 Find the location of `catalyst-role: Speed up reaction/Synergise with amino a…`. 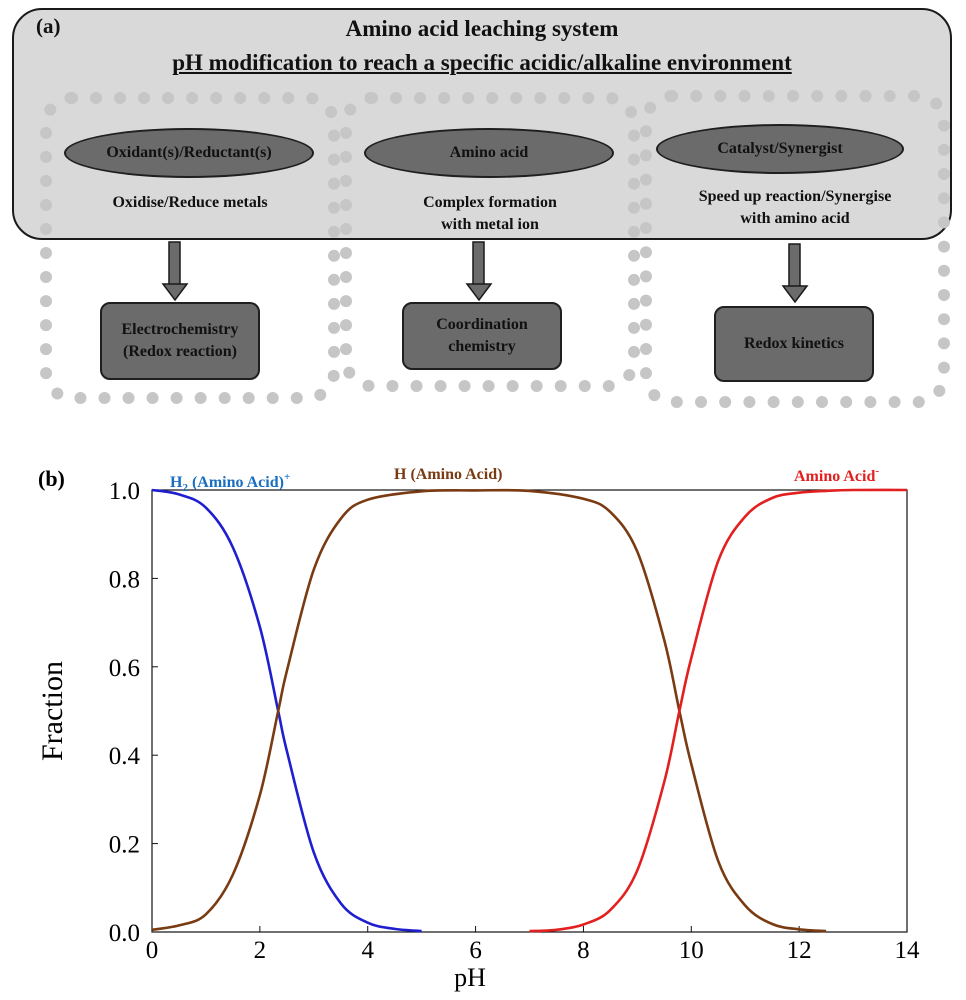

catalyst-role: Speed up reaction/Synergise with amino a… is located at coordinates (795, 208).